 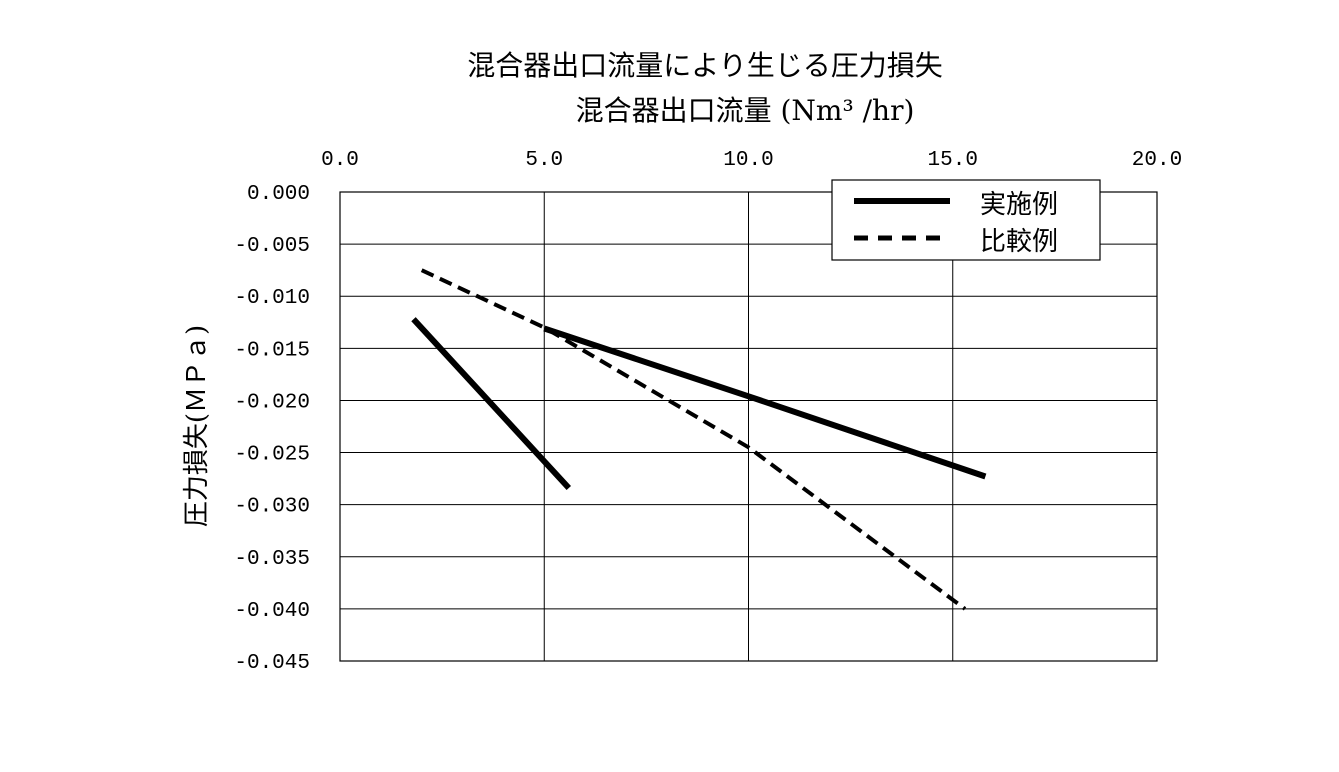 I want to click on chart-title: 混合器出口流量により生じる圧力損失, so click(x=704, y=65).